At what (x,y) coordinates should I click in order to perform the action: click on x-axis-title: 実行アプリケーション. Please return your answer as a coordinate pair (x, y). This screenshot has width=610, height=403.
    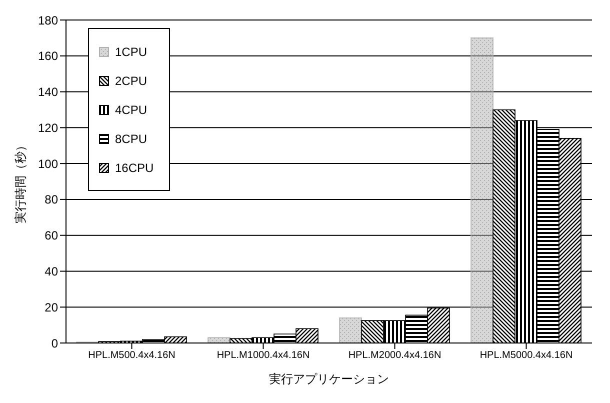
    Looking at the image, I should click on (329, 379).